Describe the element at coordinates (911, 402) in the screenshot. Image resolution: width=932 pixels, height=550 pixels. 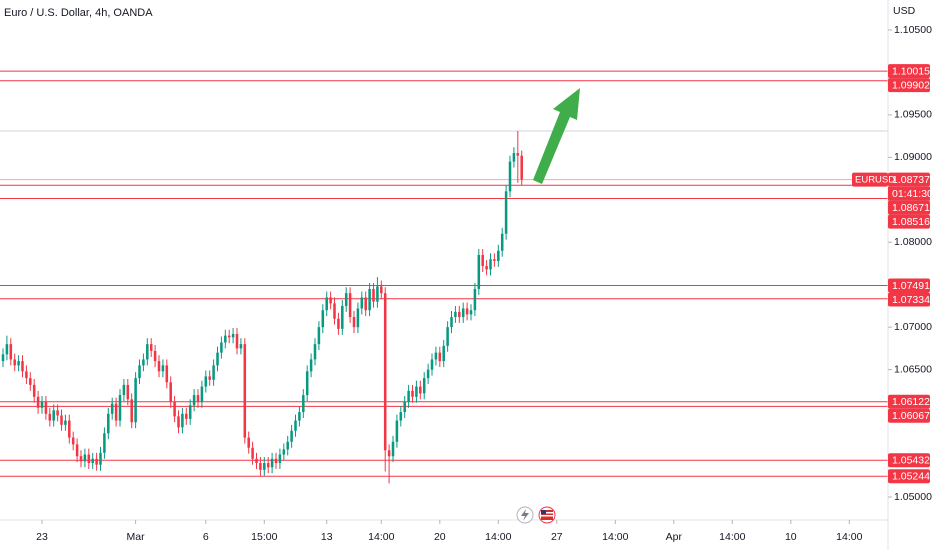
I see `level-label: 1.06122` at that location.